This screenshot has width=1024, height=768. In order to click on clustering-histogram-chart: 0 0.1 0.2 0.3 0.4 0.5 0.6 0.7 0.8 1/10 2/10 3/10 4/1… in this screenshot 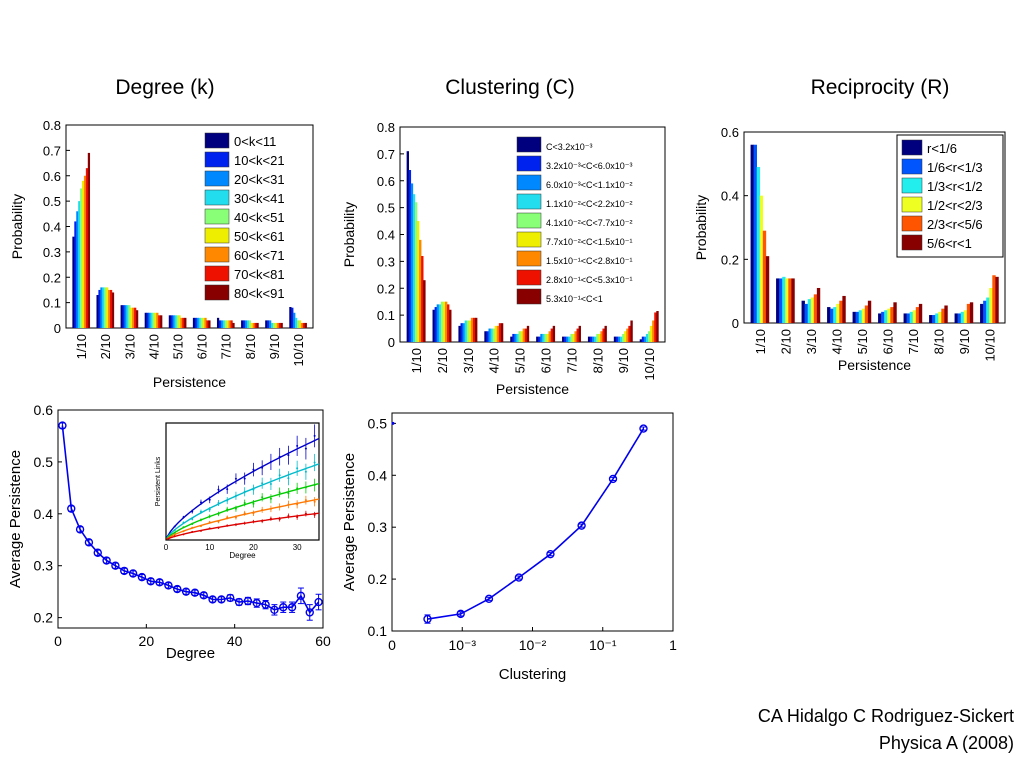, I will do `click(503, 258)`.